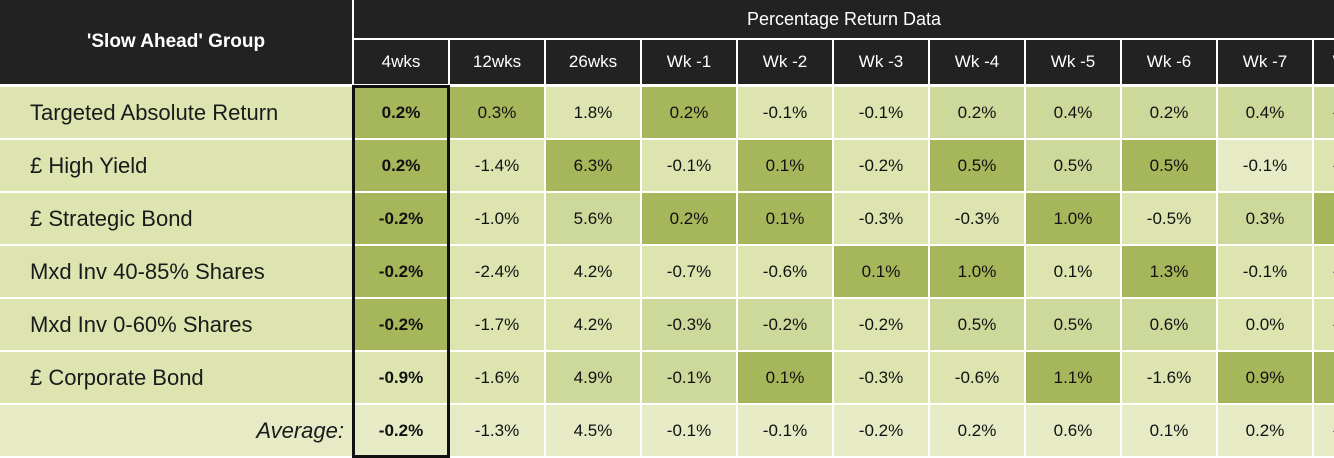  I want to click on column-header: Wk -2, so click(785, 62).